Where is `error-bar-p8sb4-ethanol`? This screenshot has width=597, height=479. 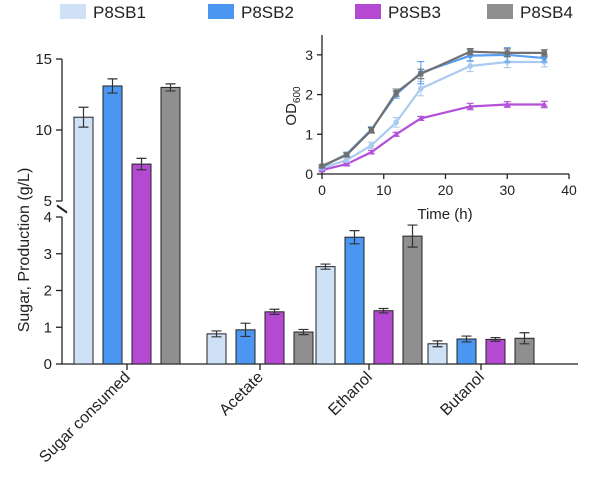
error-bar-p8sb4-ethanol is located at coordinates (412, 236).